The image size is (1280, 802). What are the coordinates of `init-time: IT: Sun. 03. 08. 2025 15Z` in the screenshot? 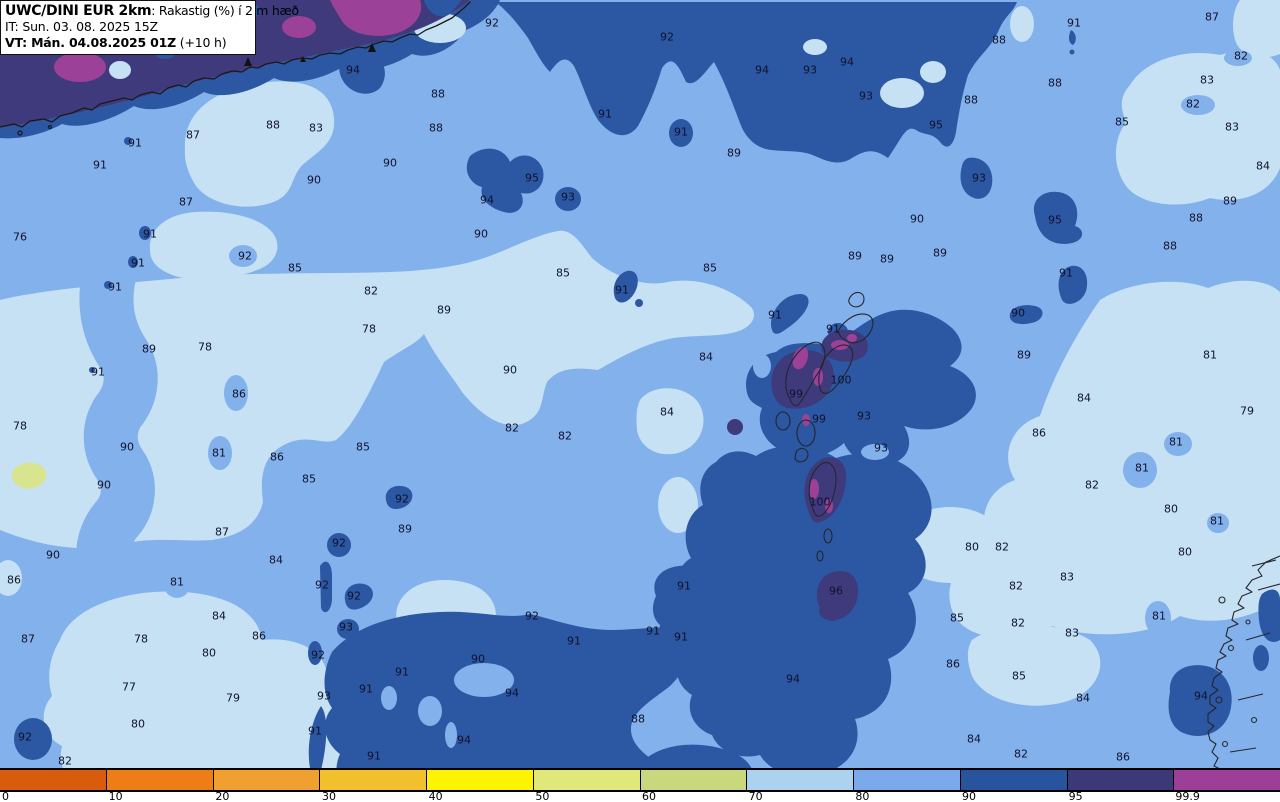 It's located at (81, 26).